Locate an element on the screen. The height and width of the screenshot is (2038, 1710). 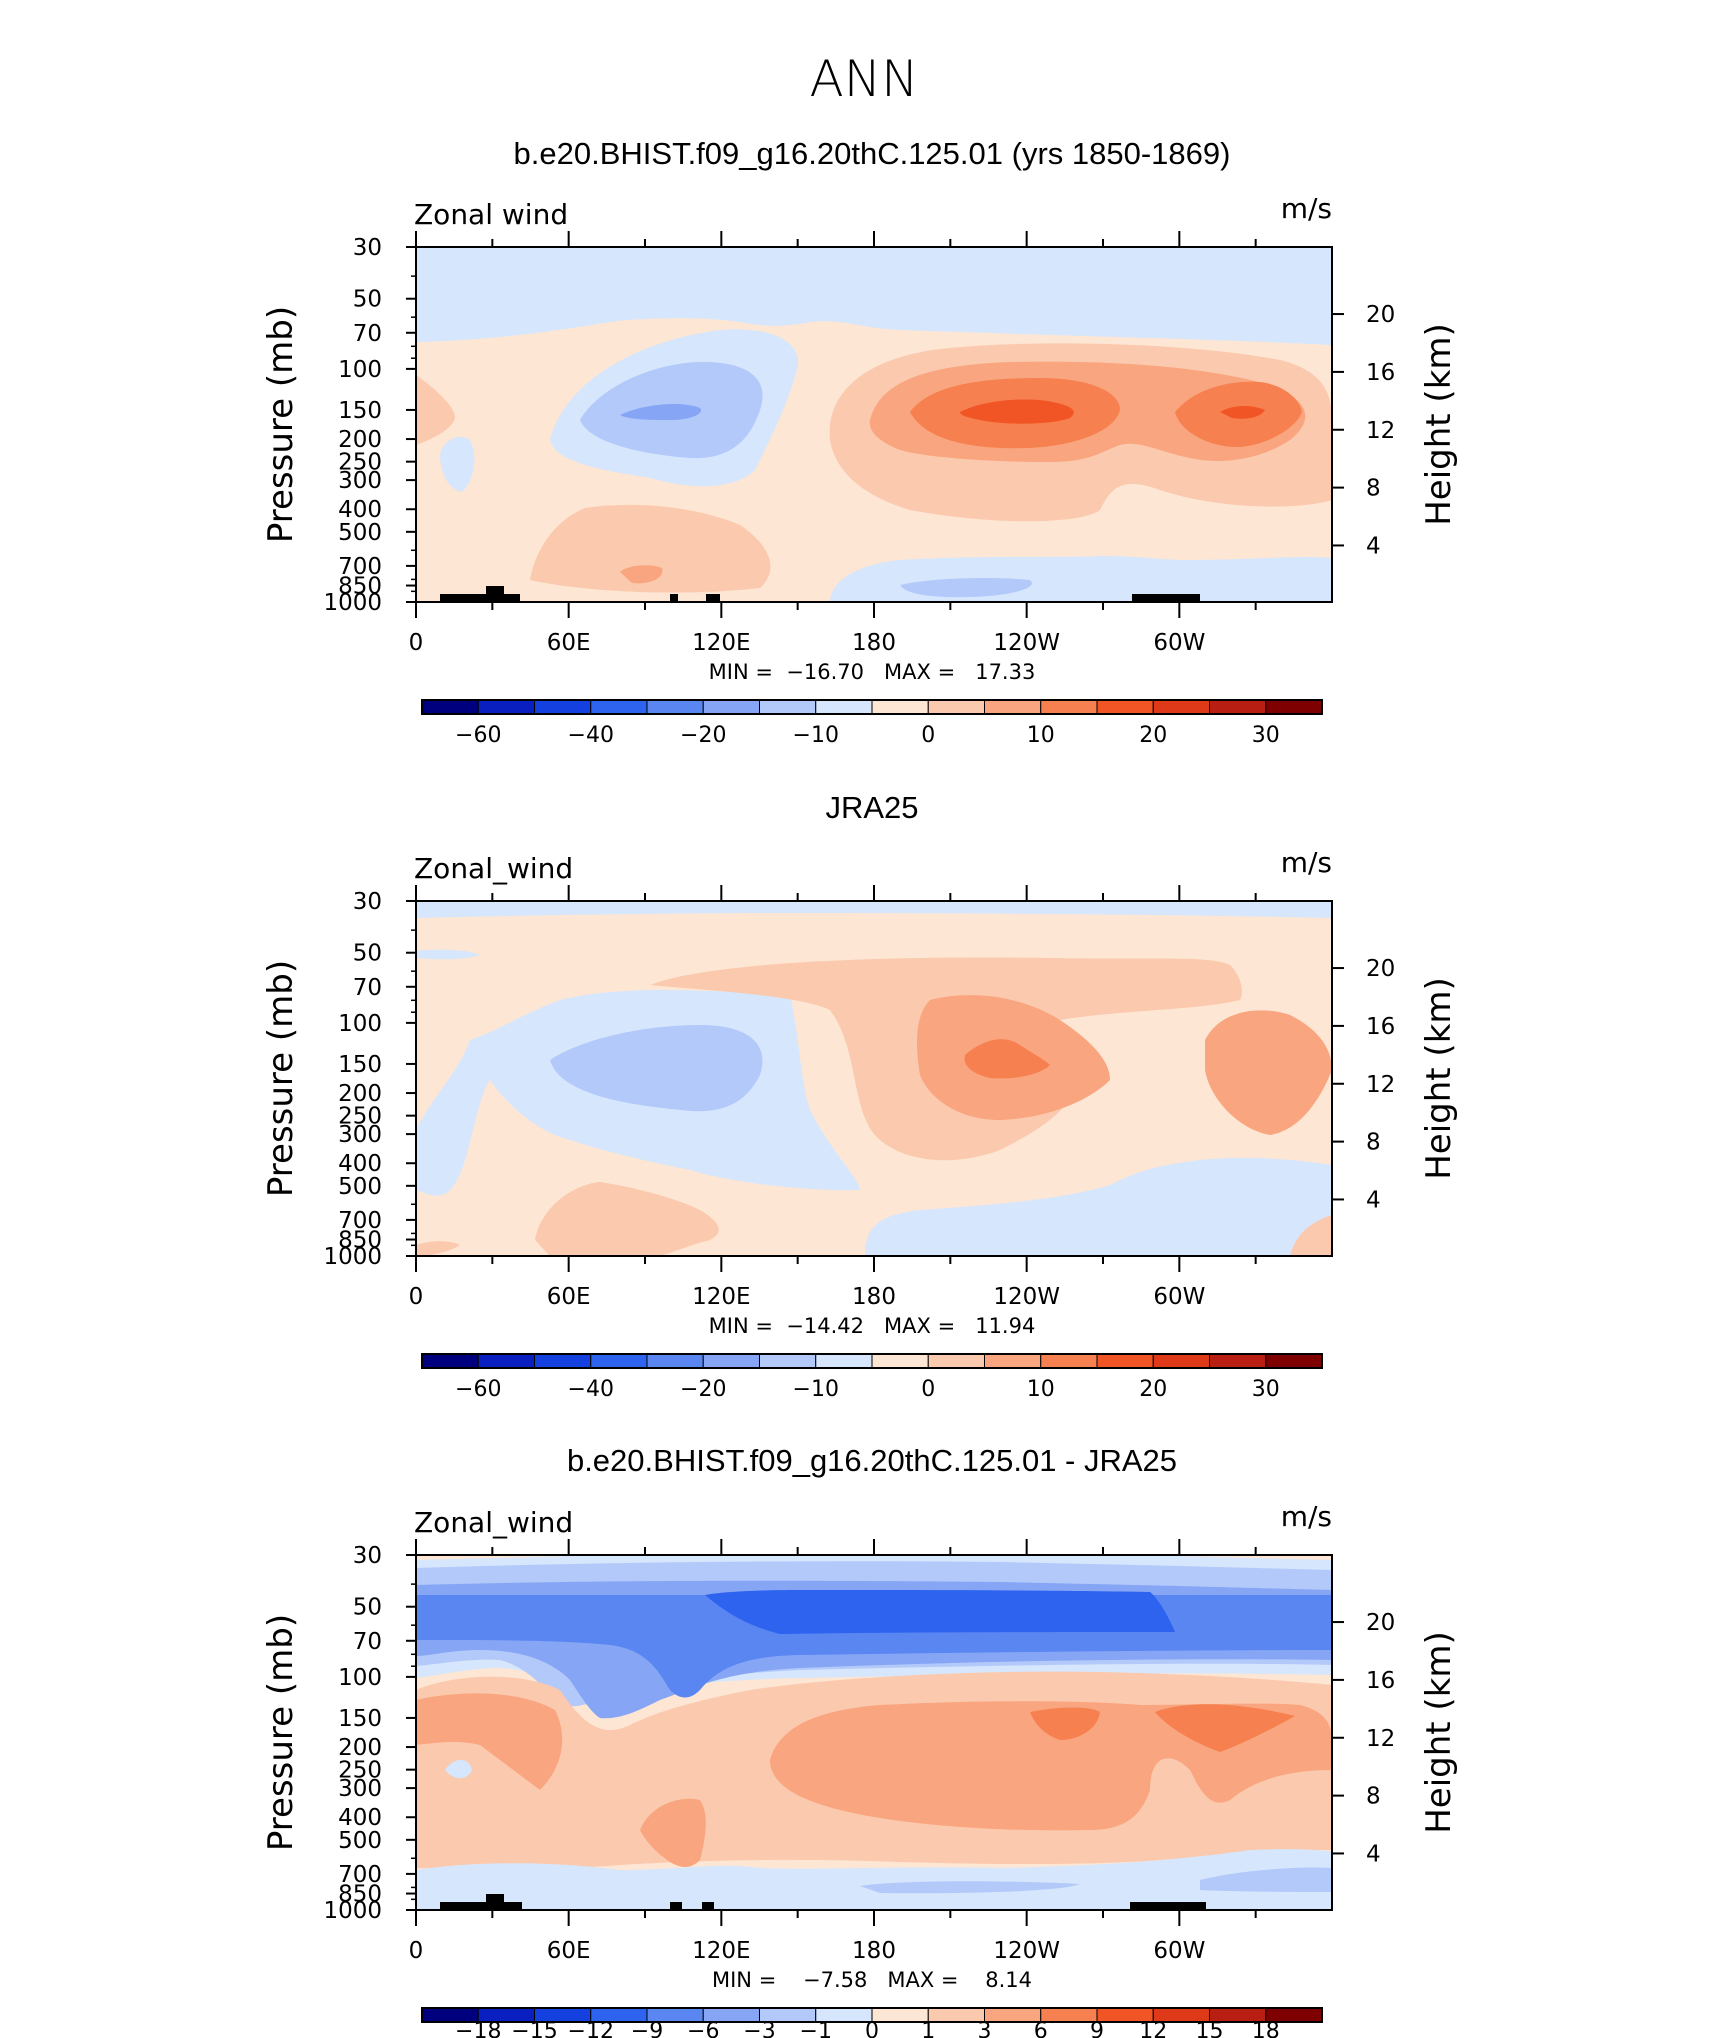
panel-1-west-neg-blob is located at coordinates (457, 464).